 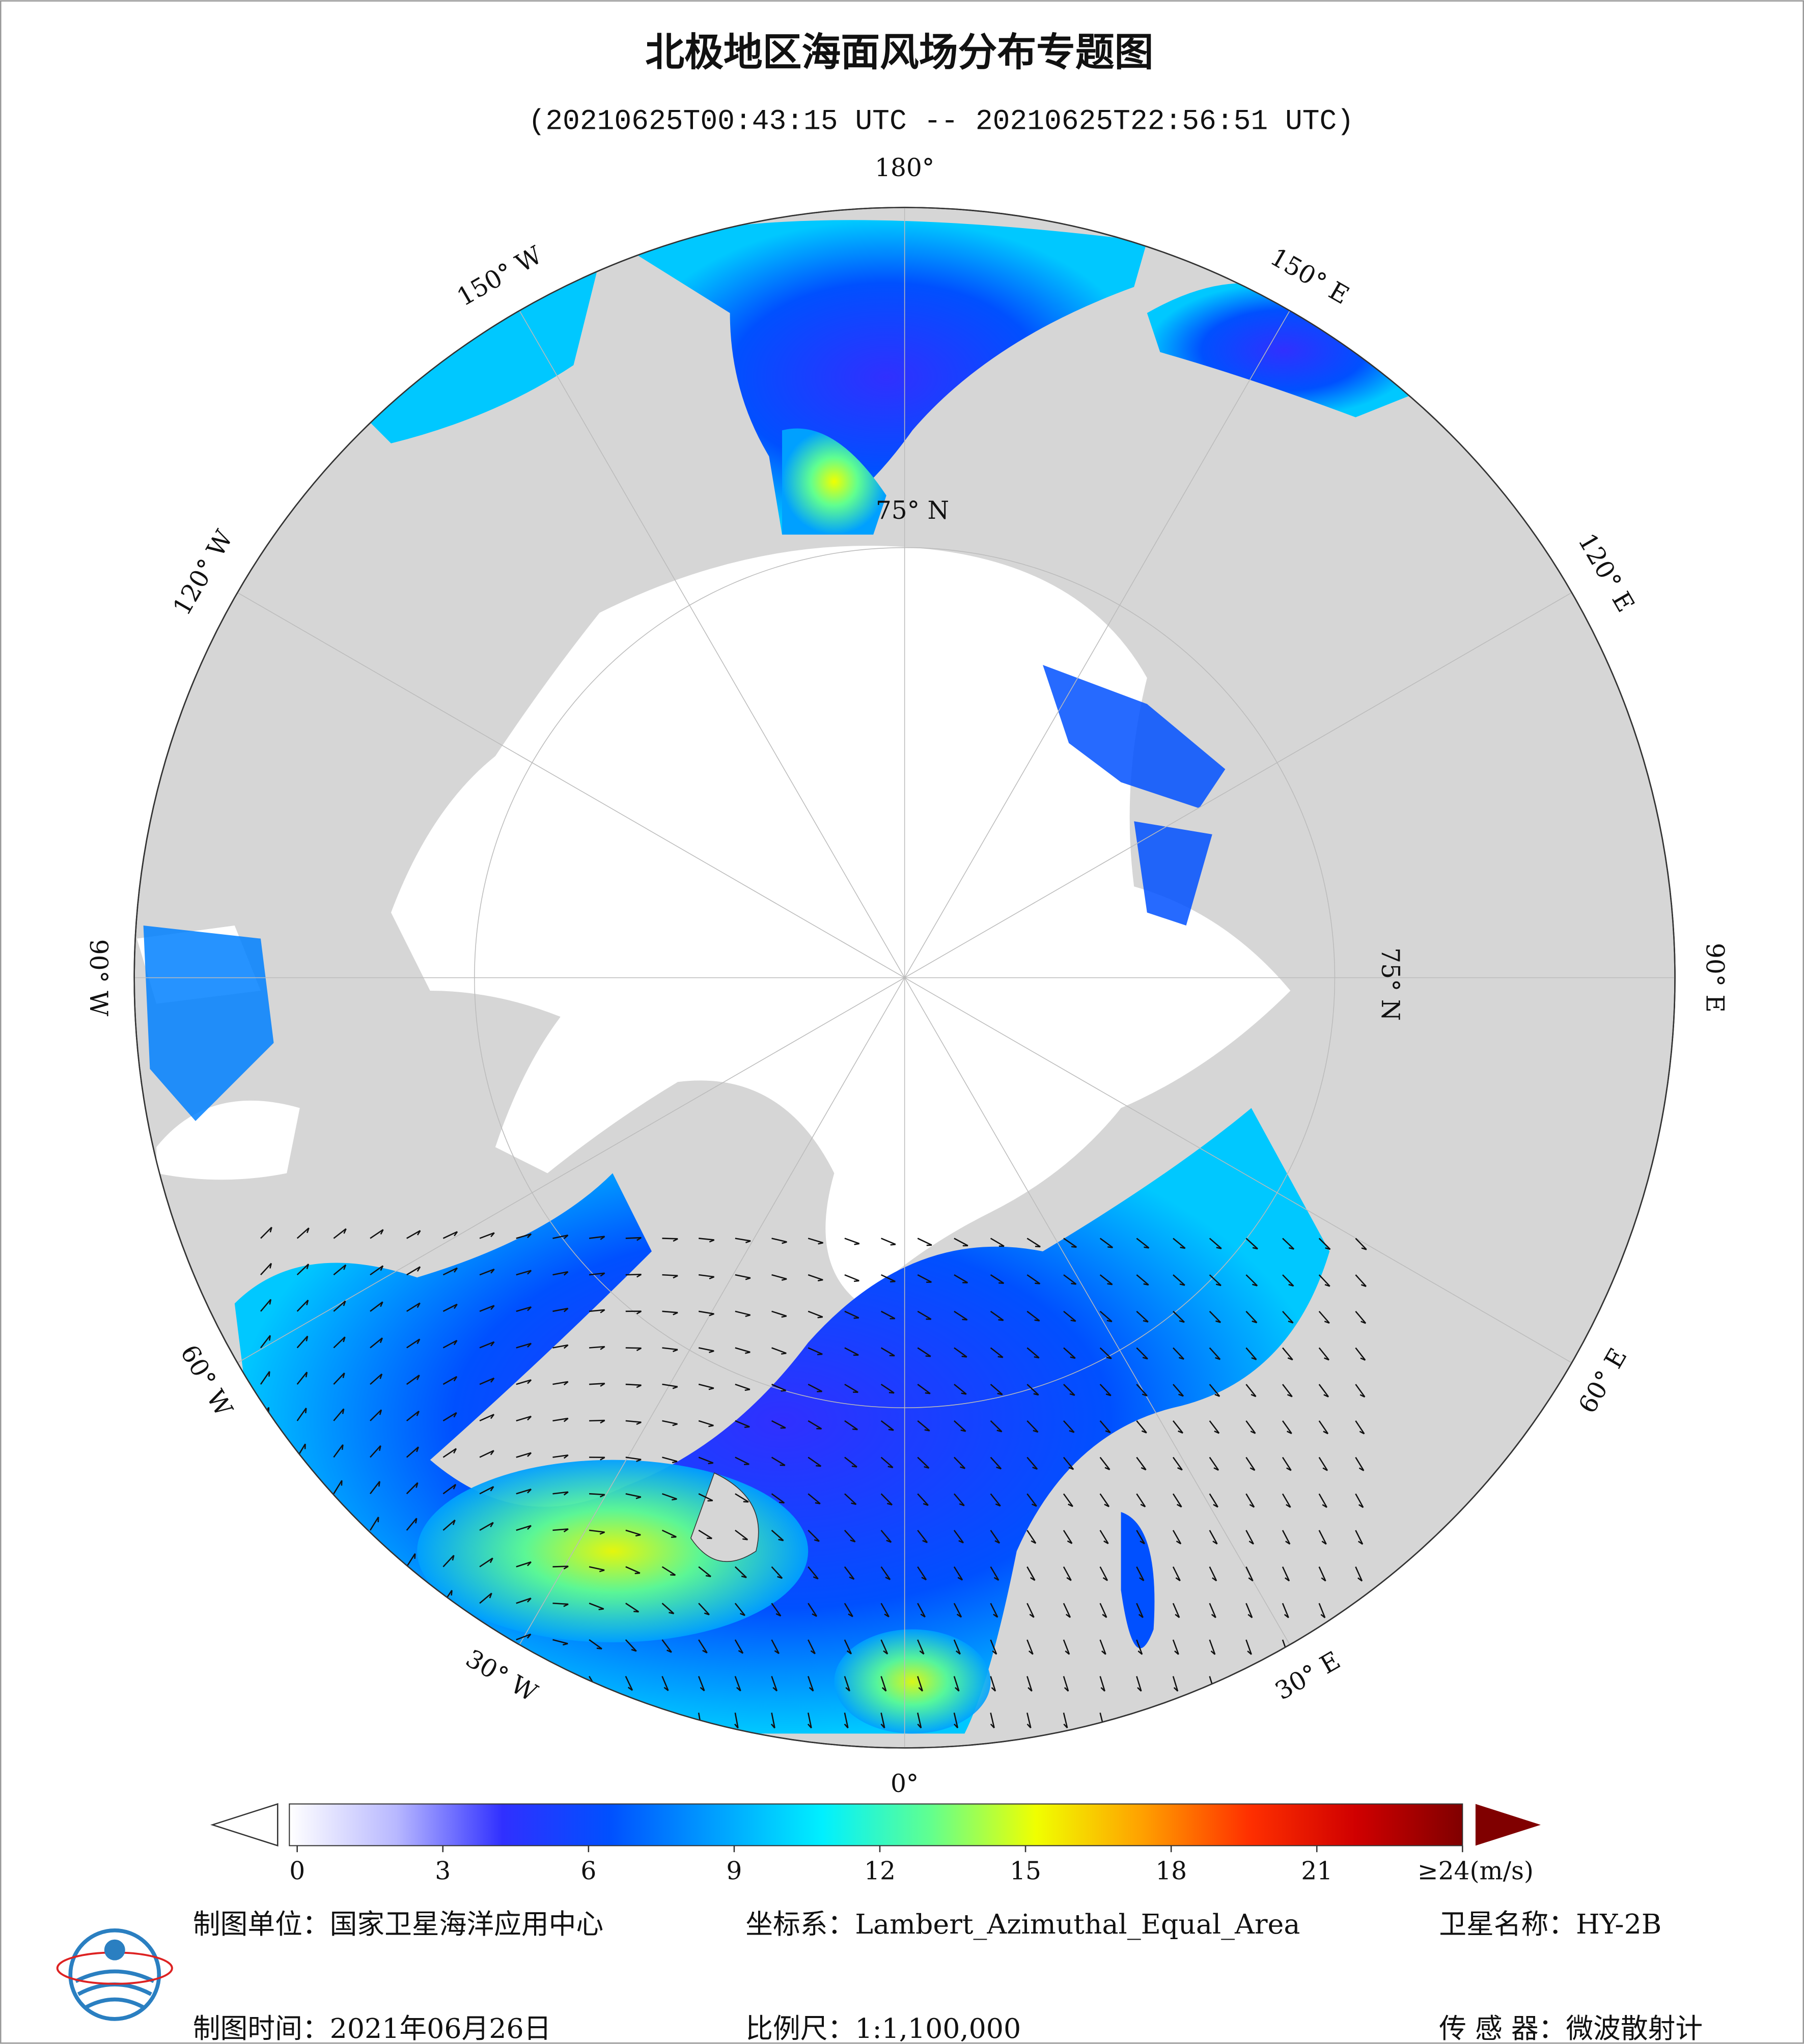 I want to click on latitude-label: 75° N, so click(x=912, y=510).